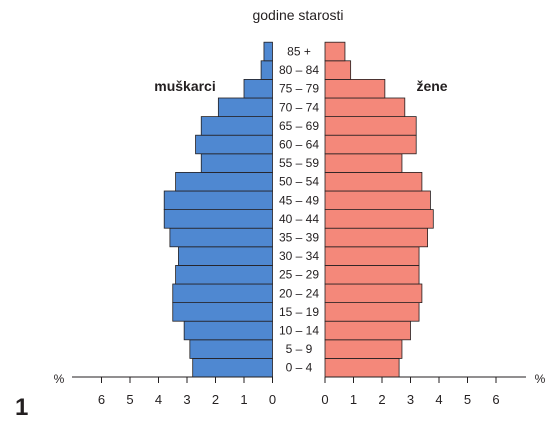  I want to click on right-tick-label-1: 1, so click(353, 399).